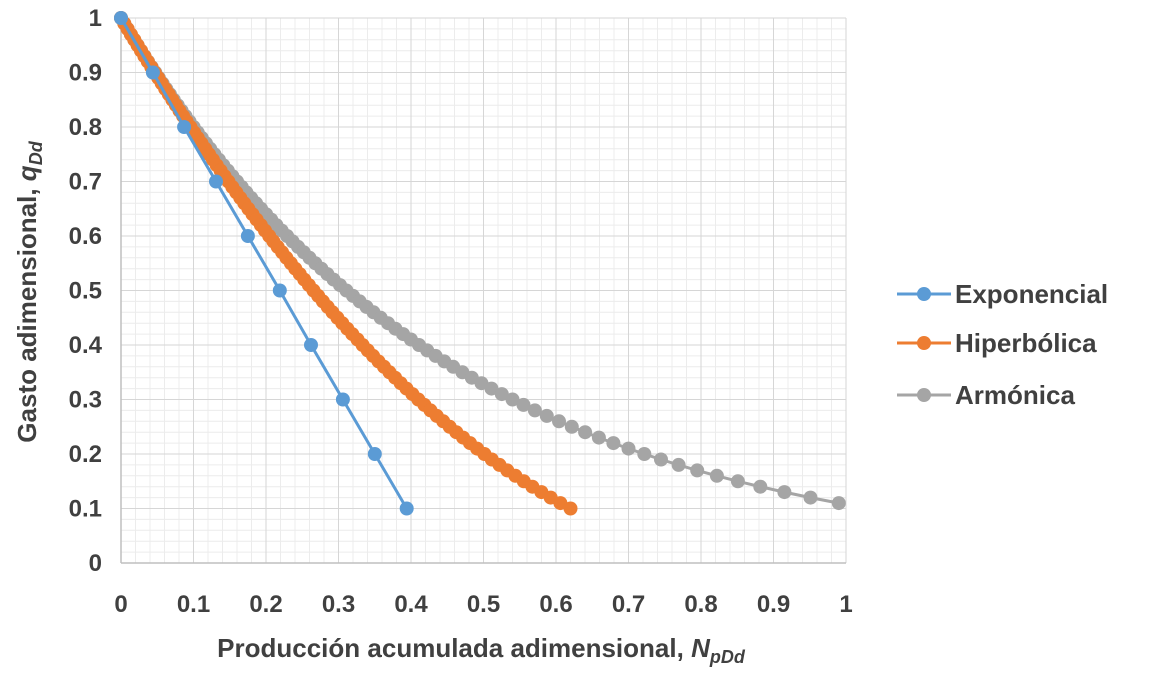  I want to click on y-tick-labels: 0 0.1 0.2 0.3 0.4 0.5 0.6 0.7 0.8 0.9 1, so click(86, 291).